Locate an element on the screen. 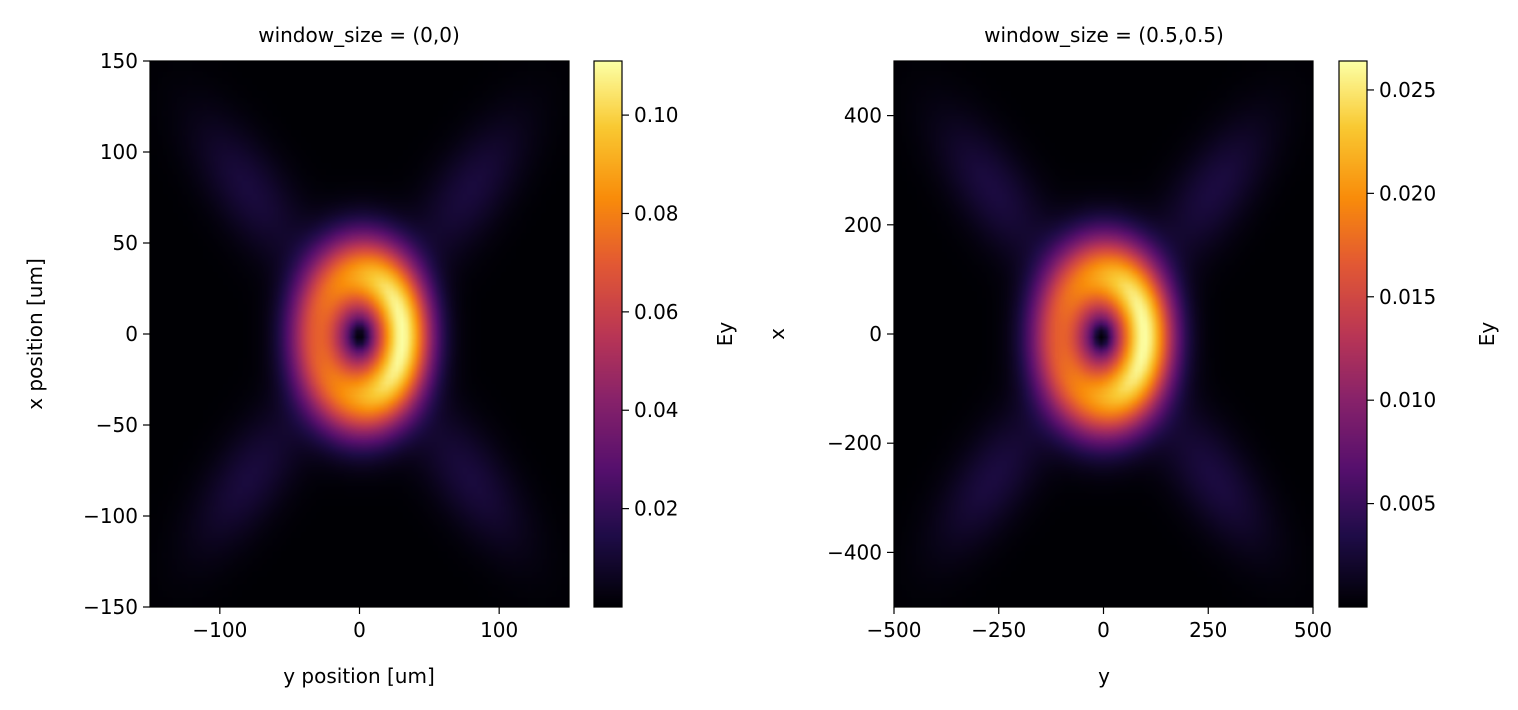  colorbar-tick-label: 0.015 is located at coordinates (1407, 297).